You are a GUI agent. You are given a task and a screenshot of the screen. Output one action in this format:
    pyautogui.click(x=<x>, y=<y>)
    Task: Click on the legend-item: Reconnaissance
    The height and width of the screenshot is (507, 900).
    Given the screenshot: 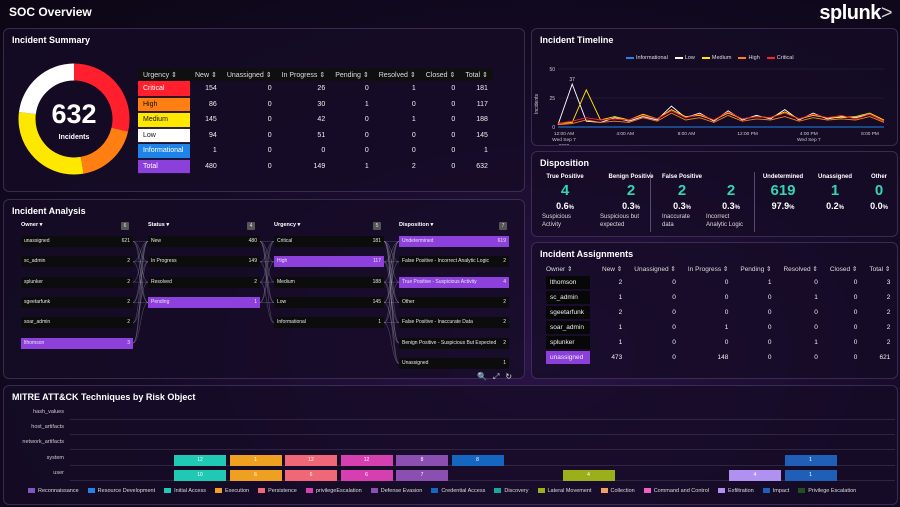 What is the action you would take?
    pyautogui.click(x=53, y=491)
    